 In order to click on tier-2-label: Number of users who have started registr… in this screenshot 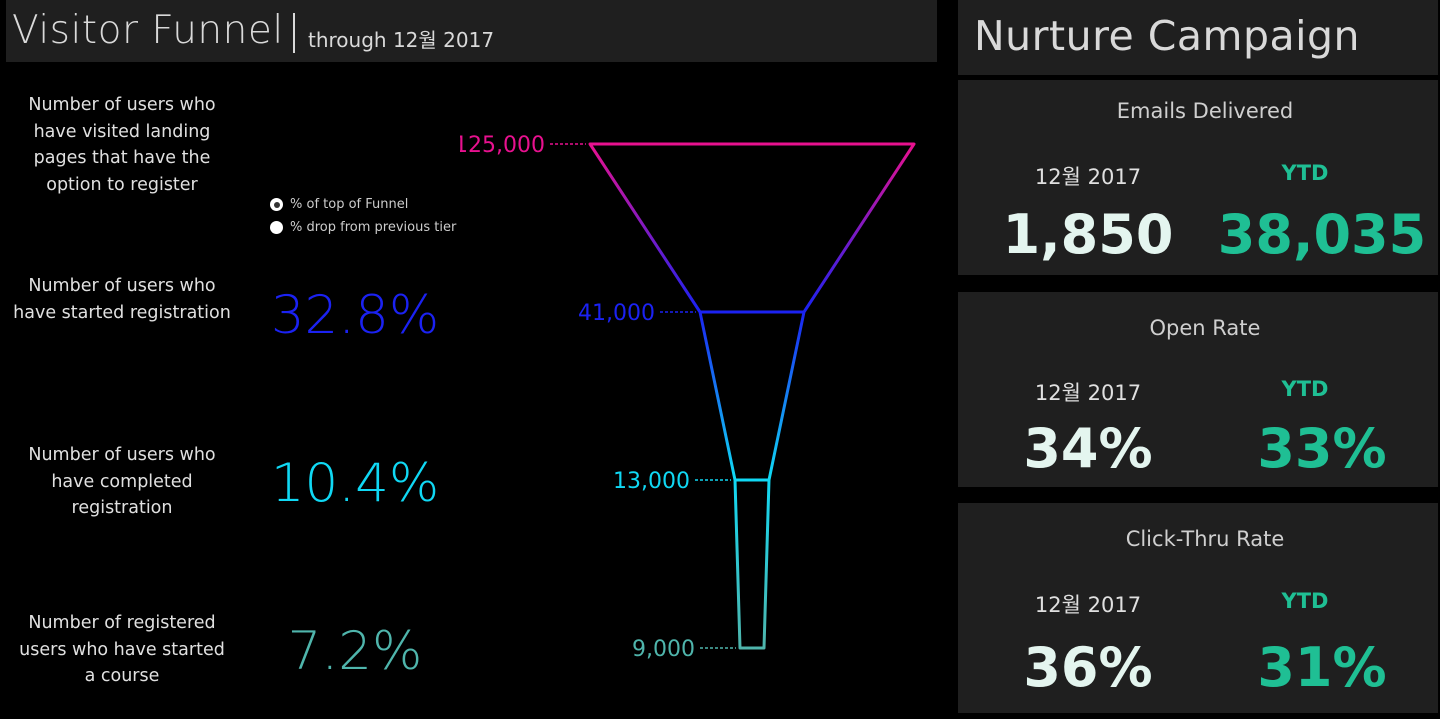, I will do `click(122, 299)`.